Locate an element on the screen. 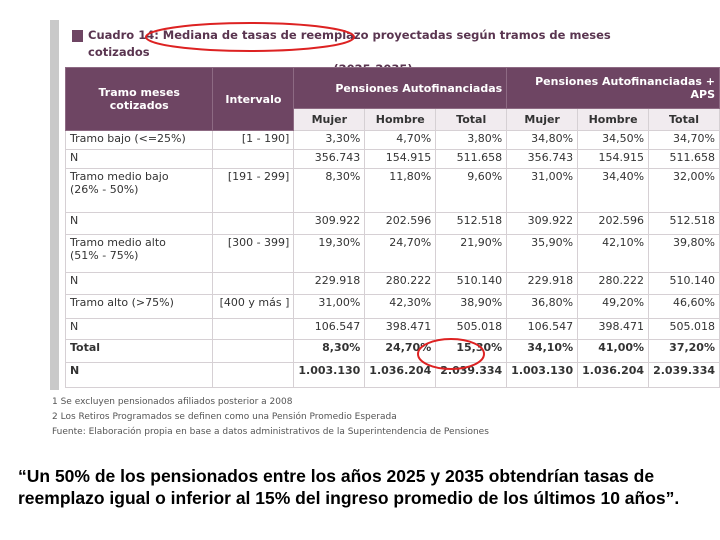 Image resolution: width=720 pixels, height=540 pixels. table-cell: 510.140 is located at coordinates (471, 283).